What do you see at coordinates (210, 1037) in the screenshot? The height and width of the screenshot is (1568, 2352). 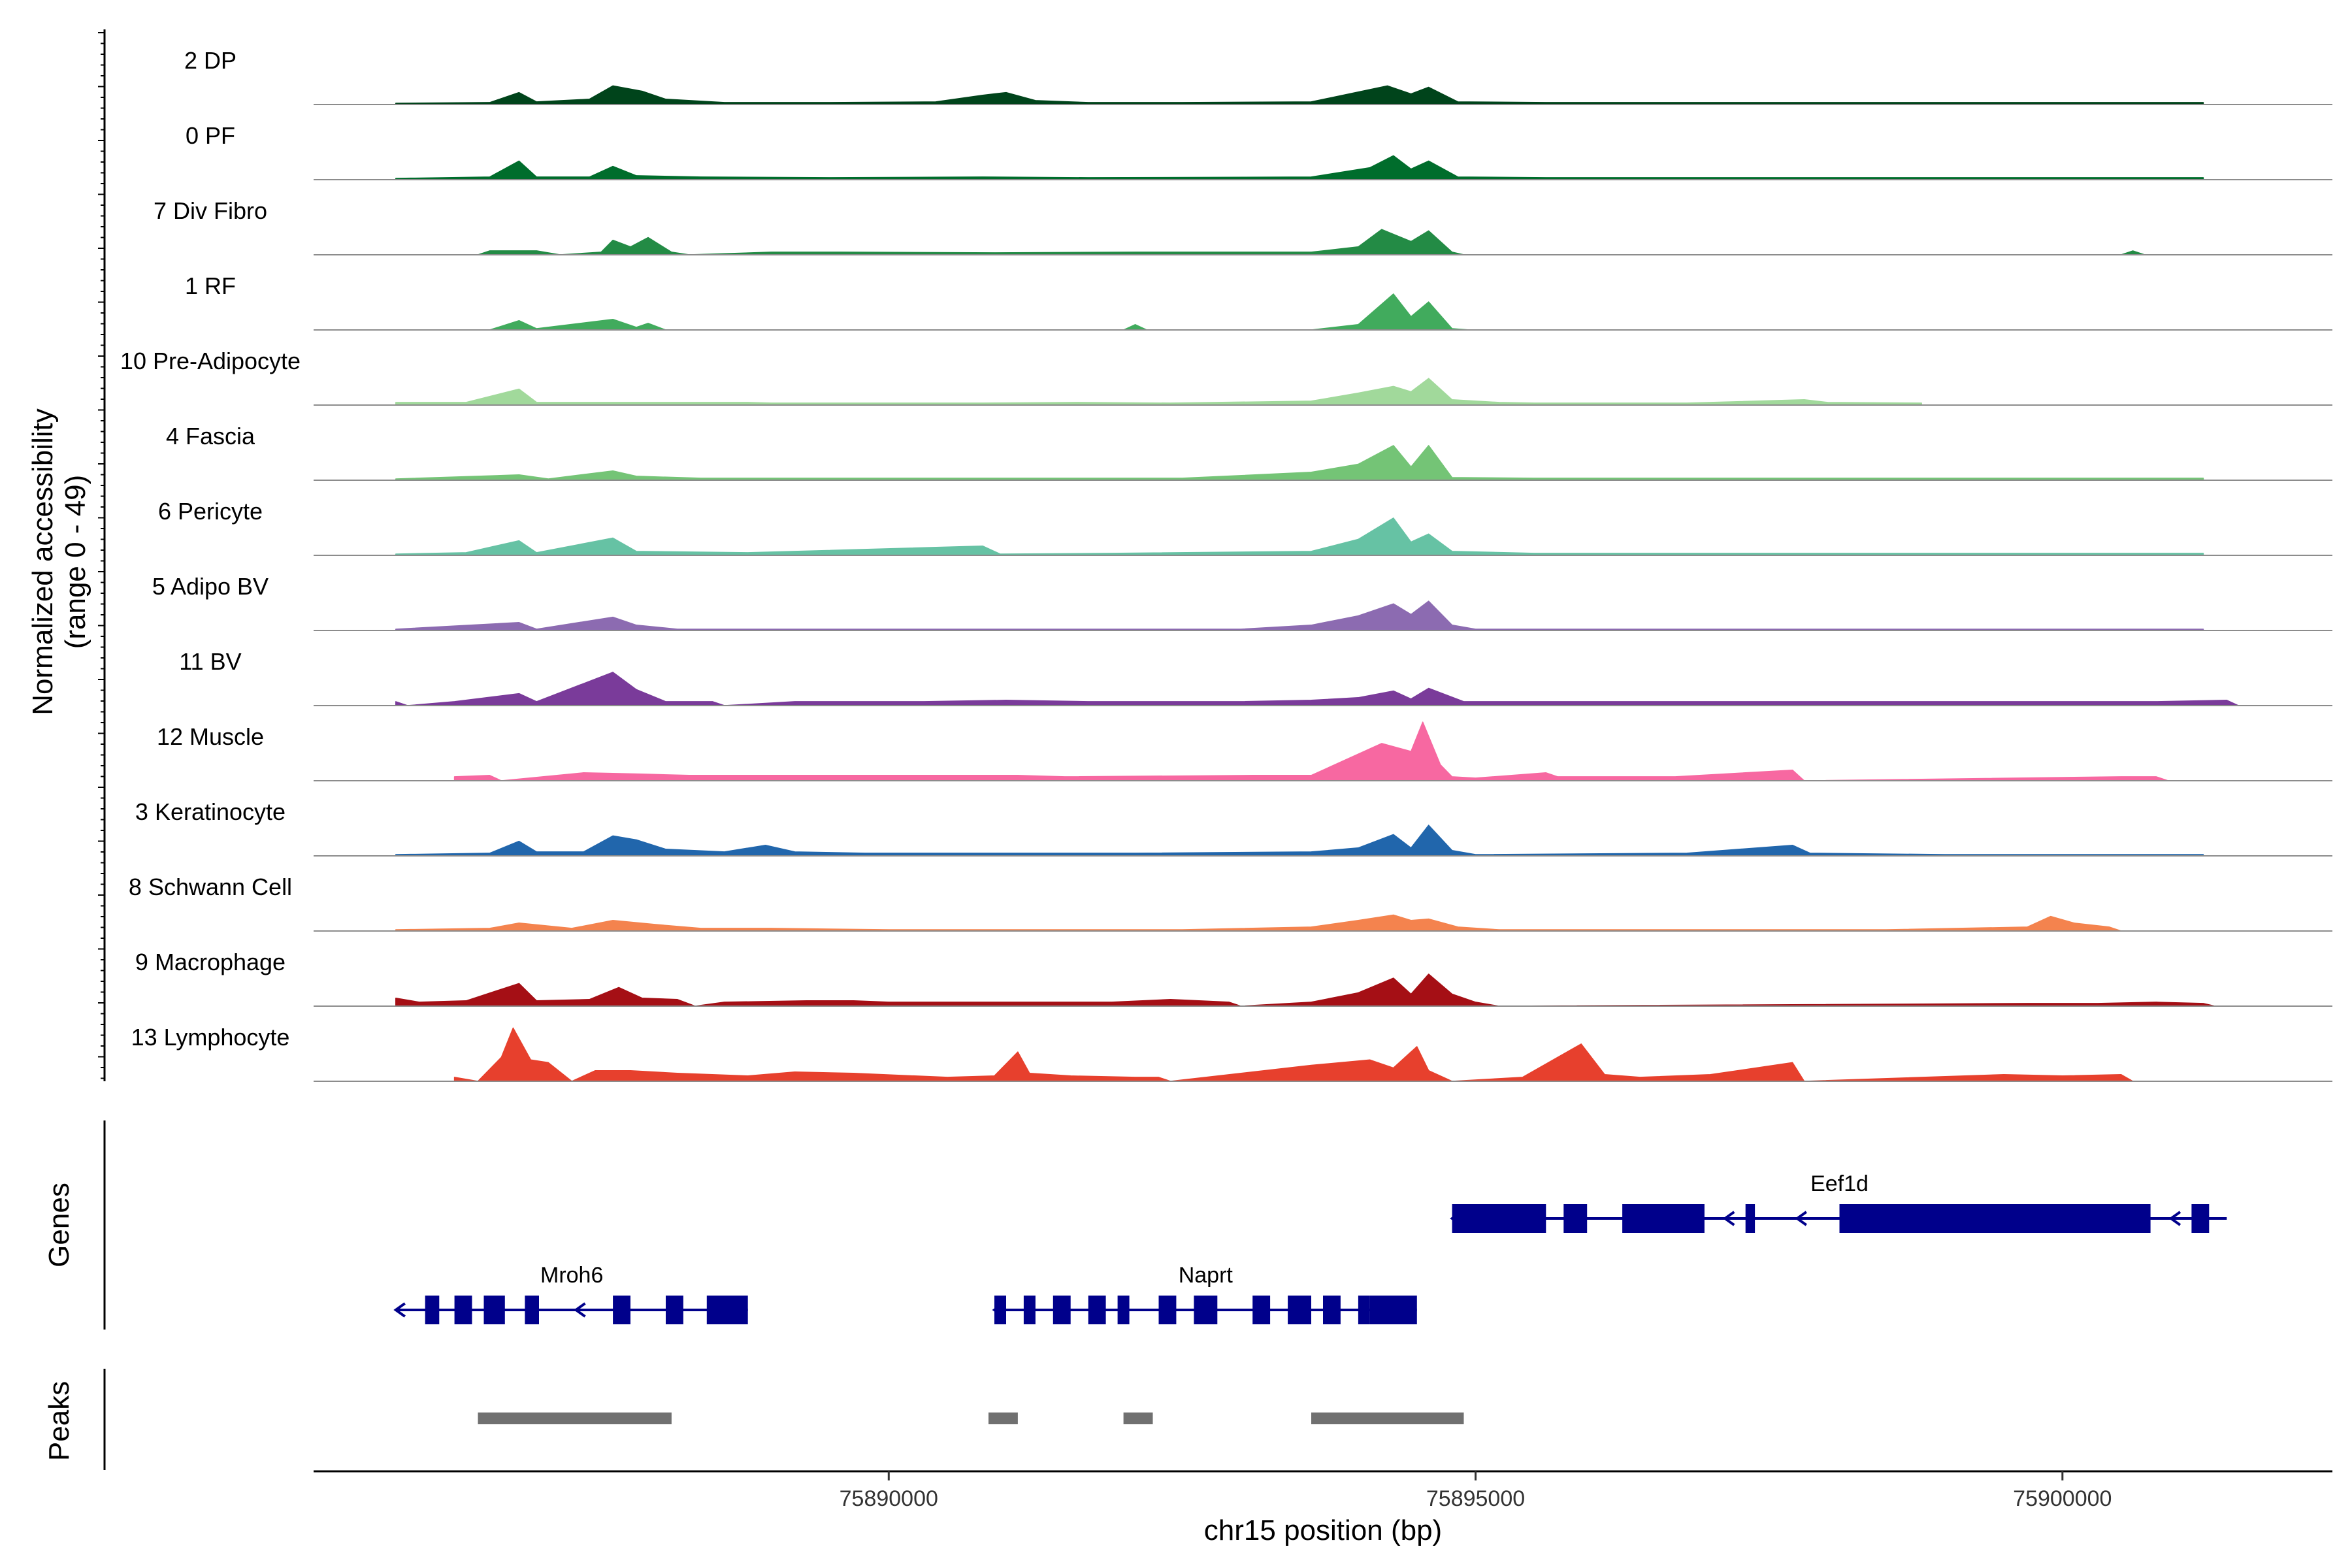 I see `track-label-13-lymphocyte: 13 Lymphocyte` at bounding box center [210, 1037].